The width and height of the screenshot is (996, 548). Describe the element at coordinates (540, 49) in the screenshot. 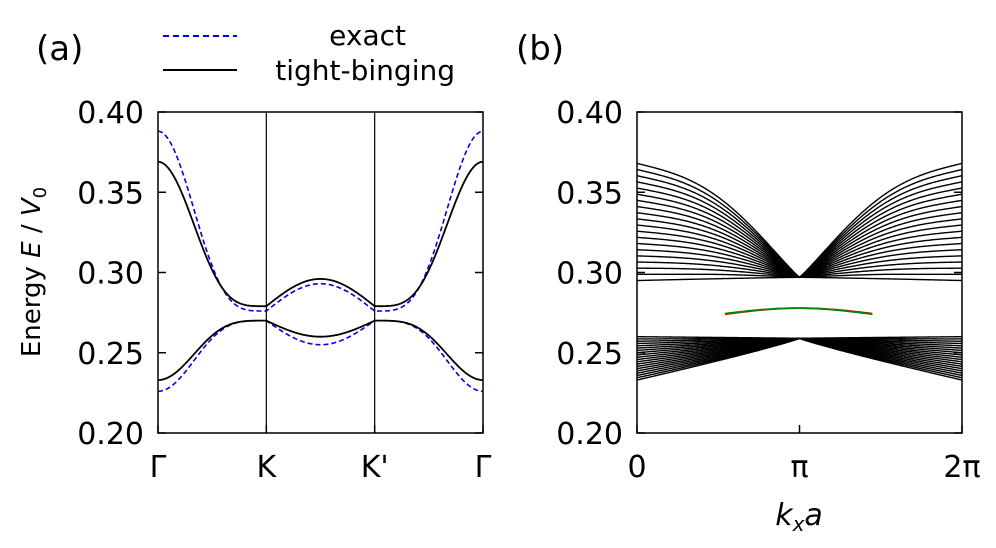

I see `panel-label-b: (b)` at that location.